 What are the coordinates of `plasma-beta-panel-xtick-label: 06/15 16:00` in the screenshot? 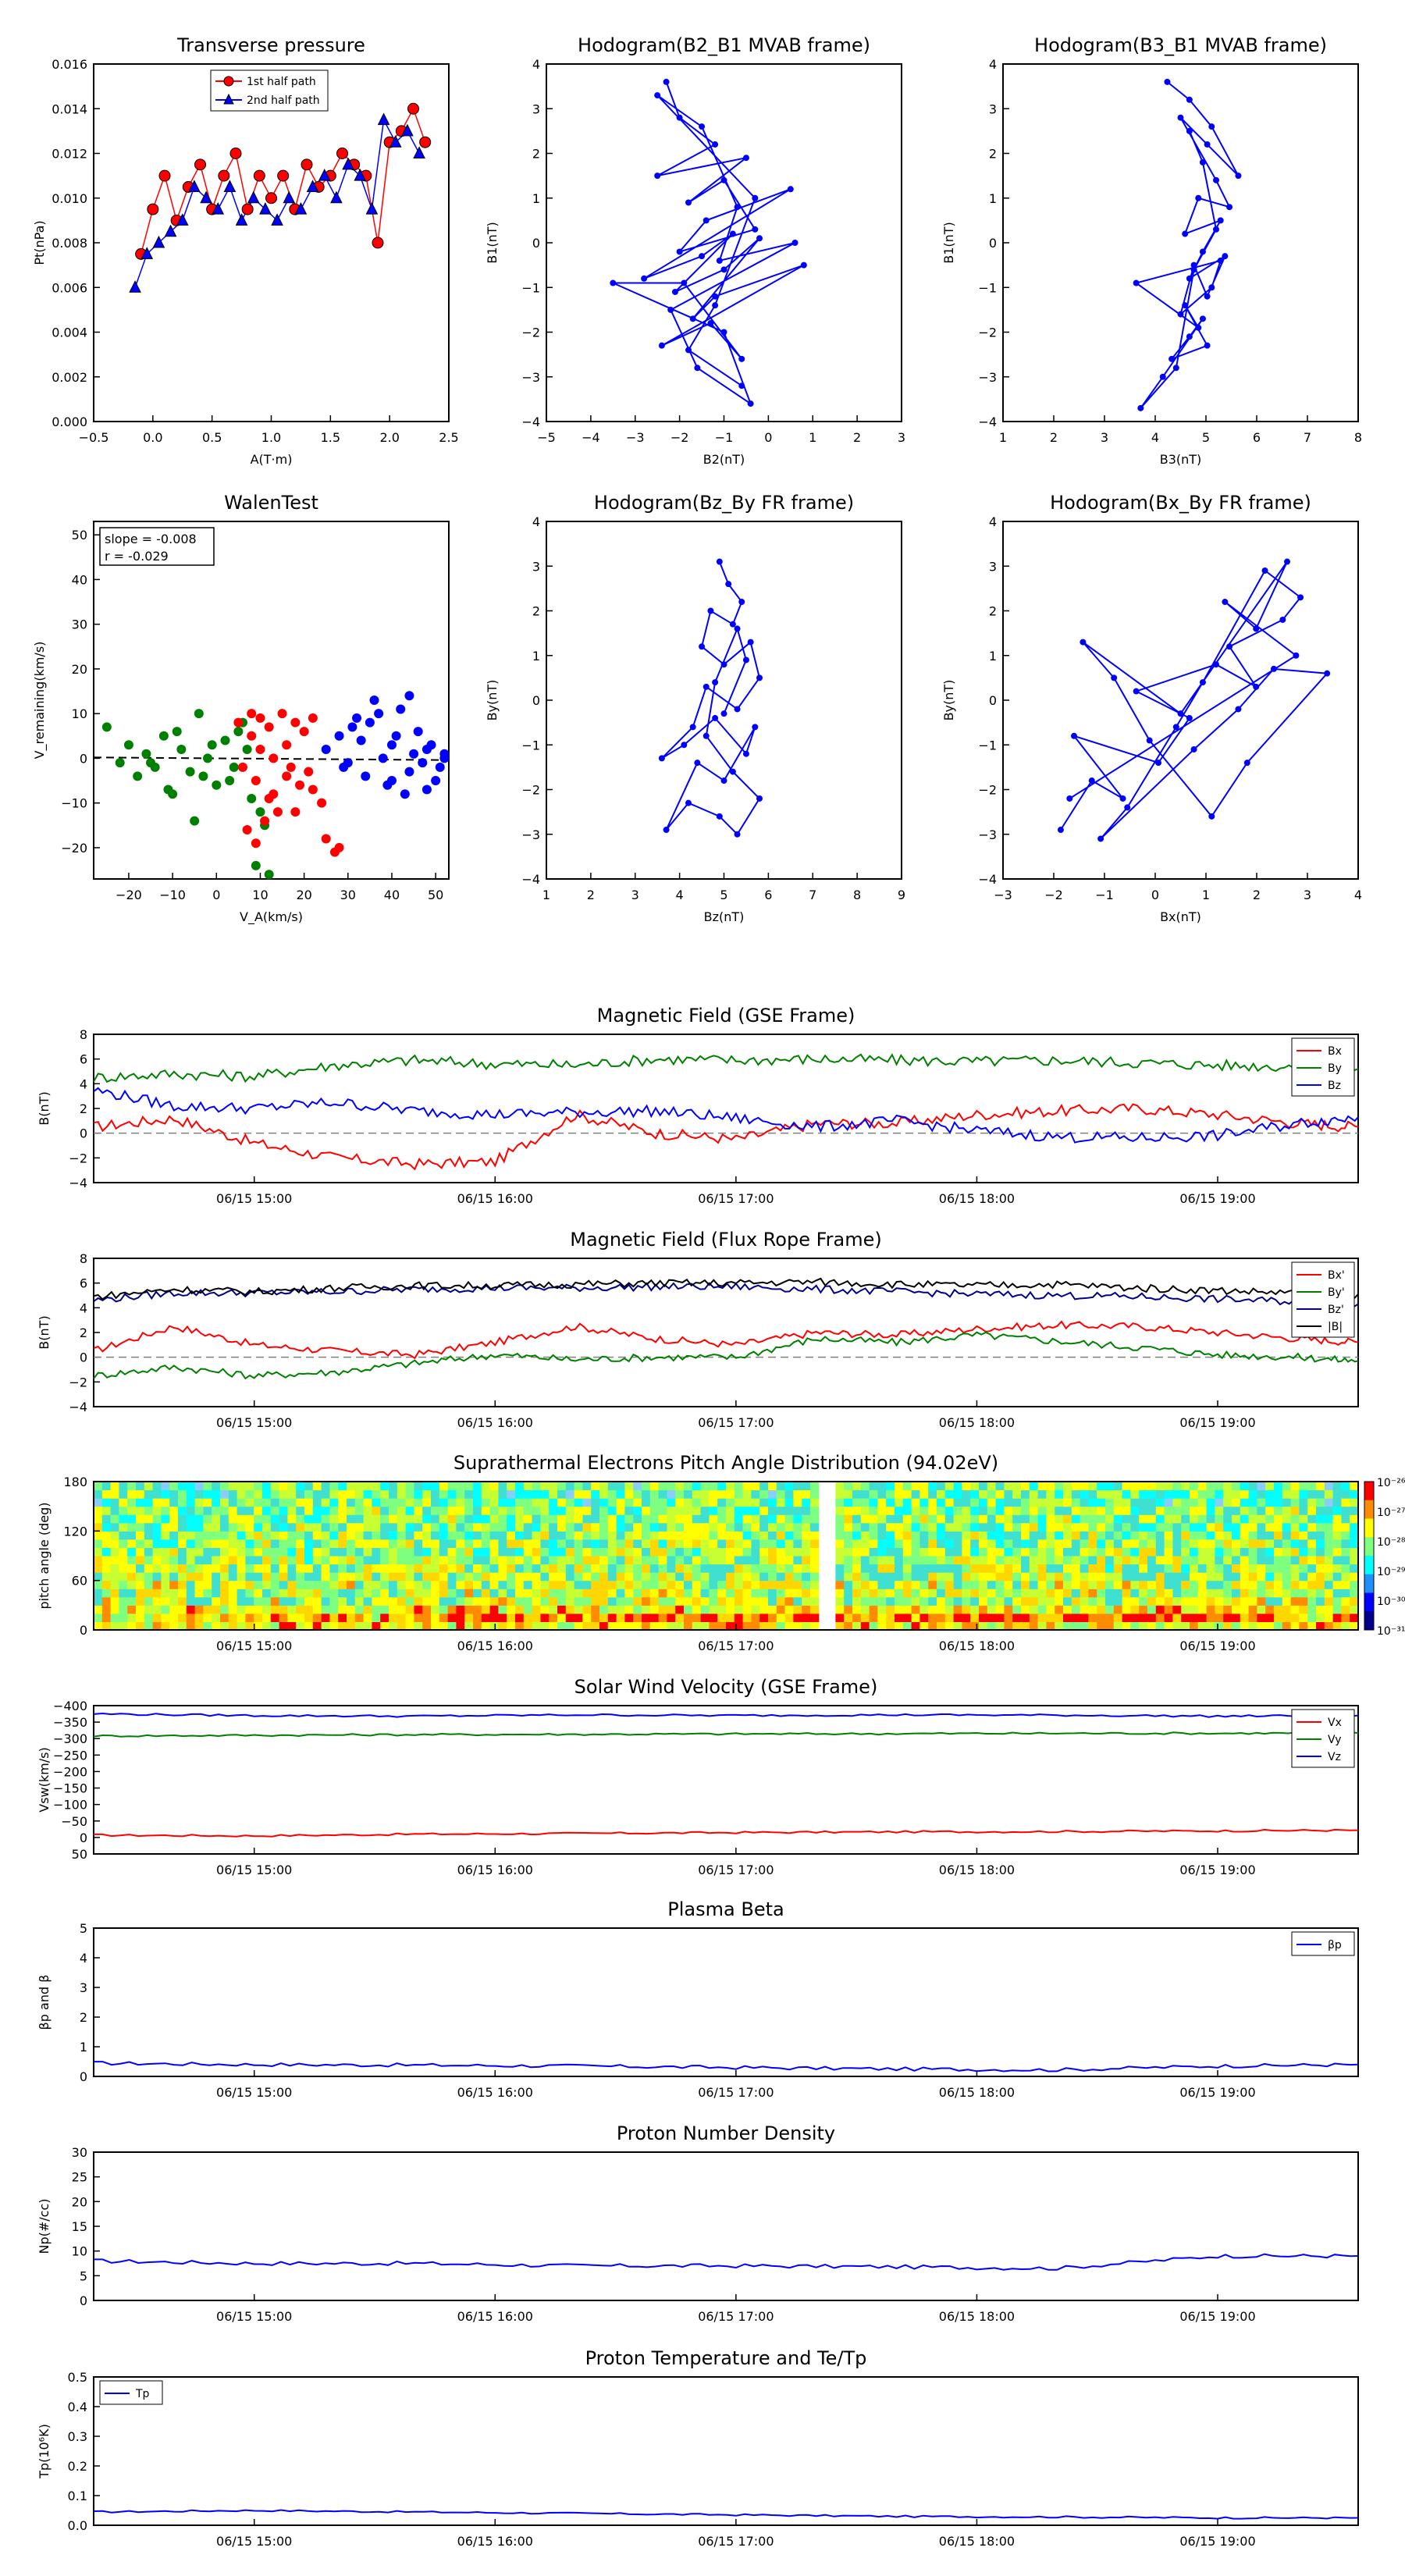 It's located at (495, 2092).